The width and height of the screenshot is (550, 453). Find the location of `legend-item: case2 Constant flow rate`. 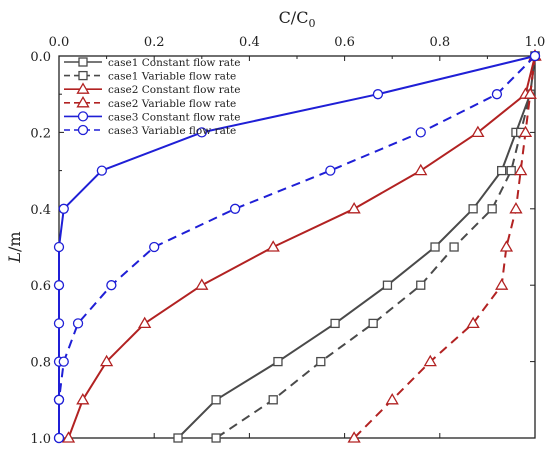

legend-item: case2 Constant flow rate is located at coordinates (152, 89).